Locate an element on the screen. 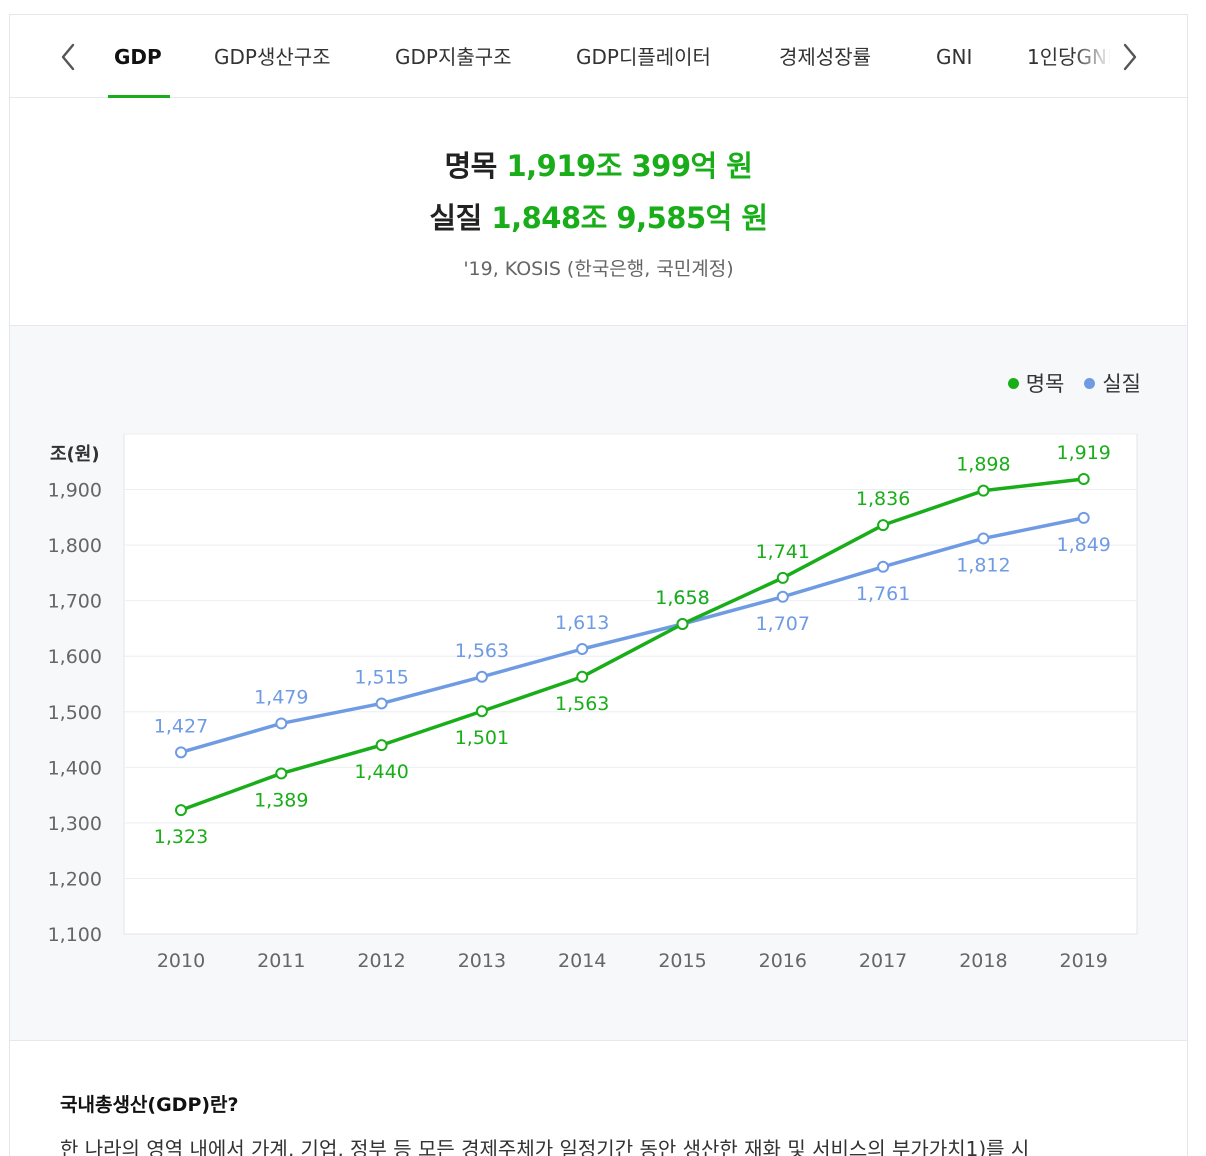 The width and height of the screenshot is (1206, 1156). legend-label-real: 실질 is located at coordinates (1121, 384).